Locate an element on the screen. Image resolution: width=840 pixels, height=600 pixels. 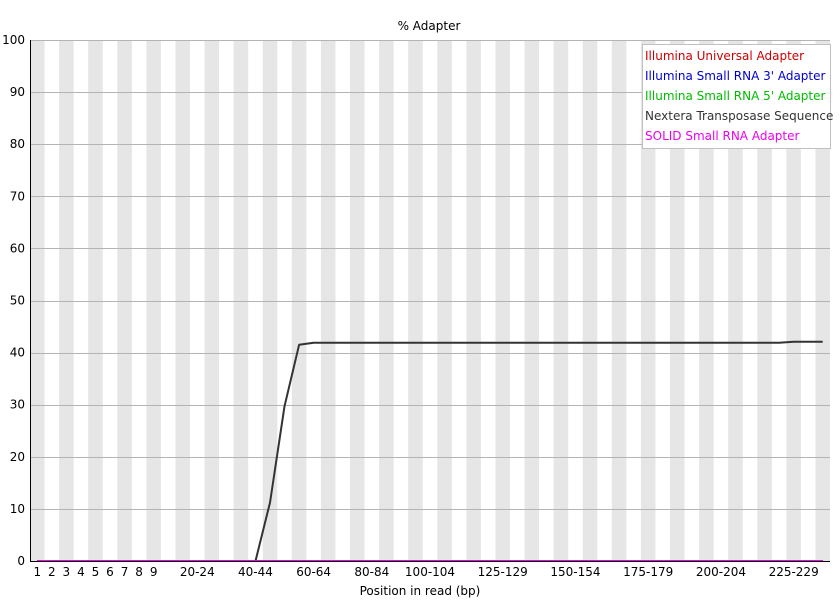
x-tick-label: 1 is located at coordinates (37, 572).